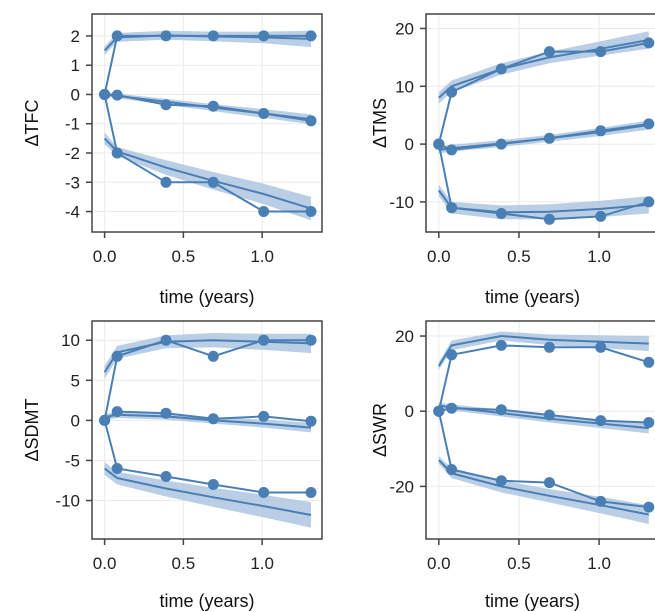 The image size is (655, 612). Describe the element at coordinates (75, 380) in the screenshot. I see `y-tick-label: 5` at that location.